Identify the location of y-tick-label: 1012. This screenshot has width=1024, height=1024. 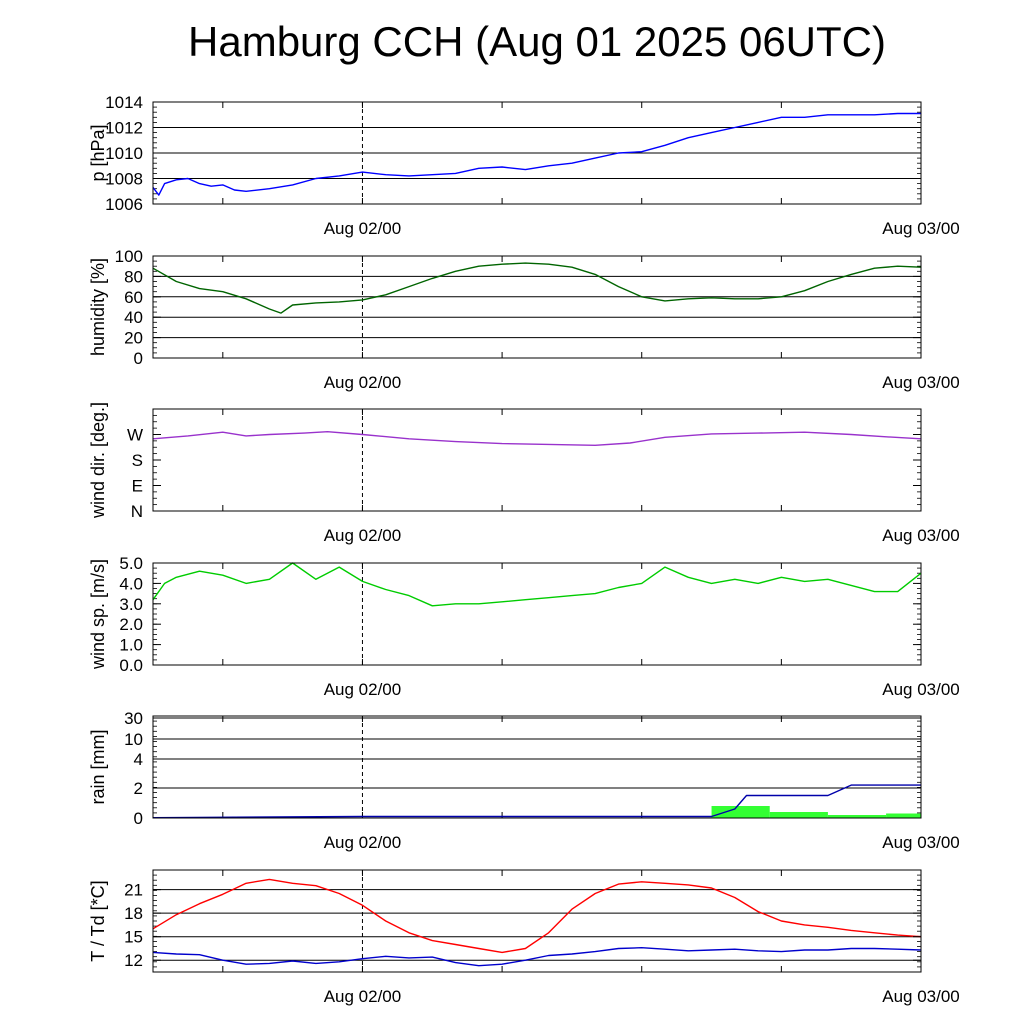
(124, 128).